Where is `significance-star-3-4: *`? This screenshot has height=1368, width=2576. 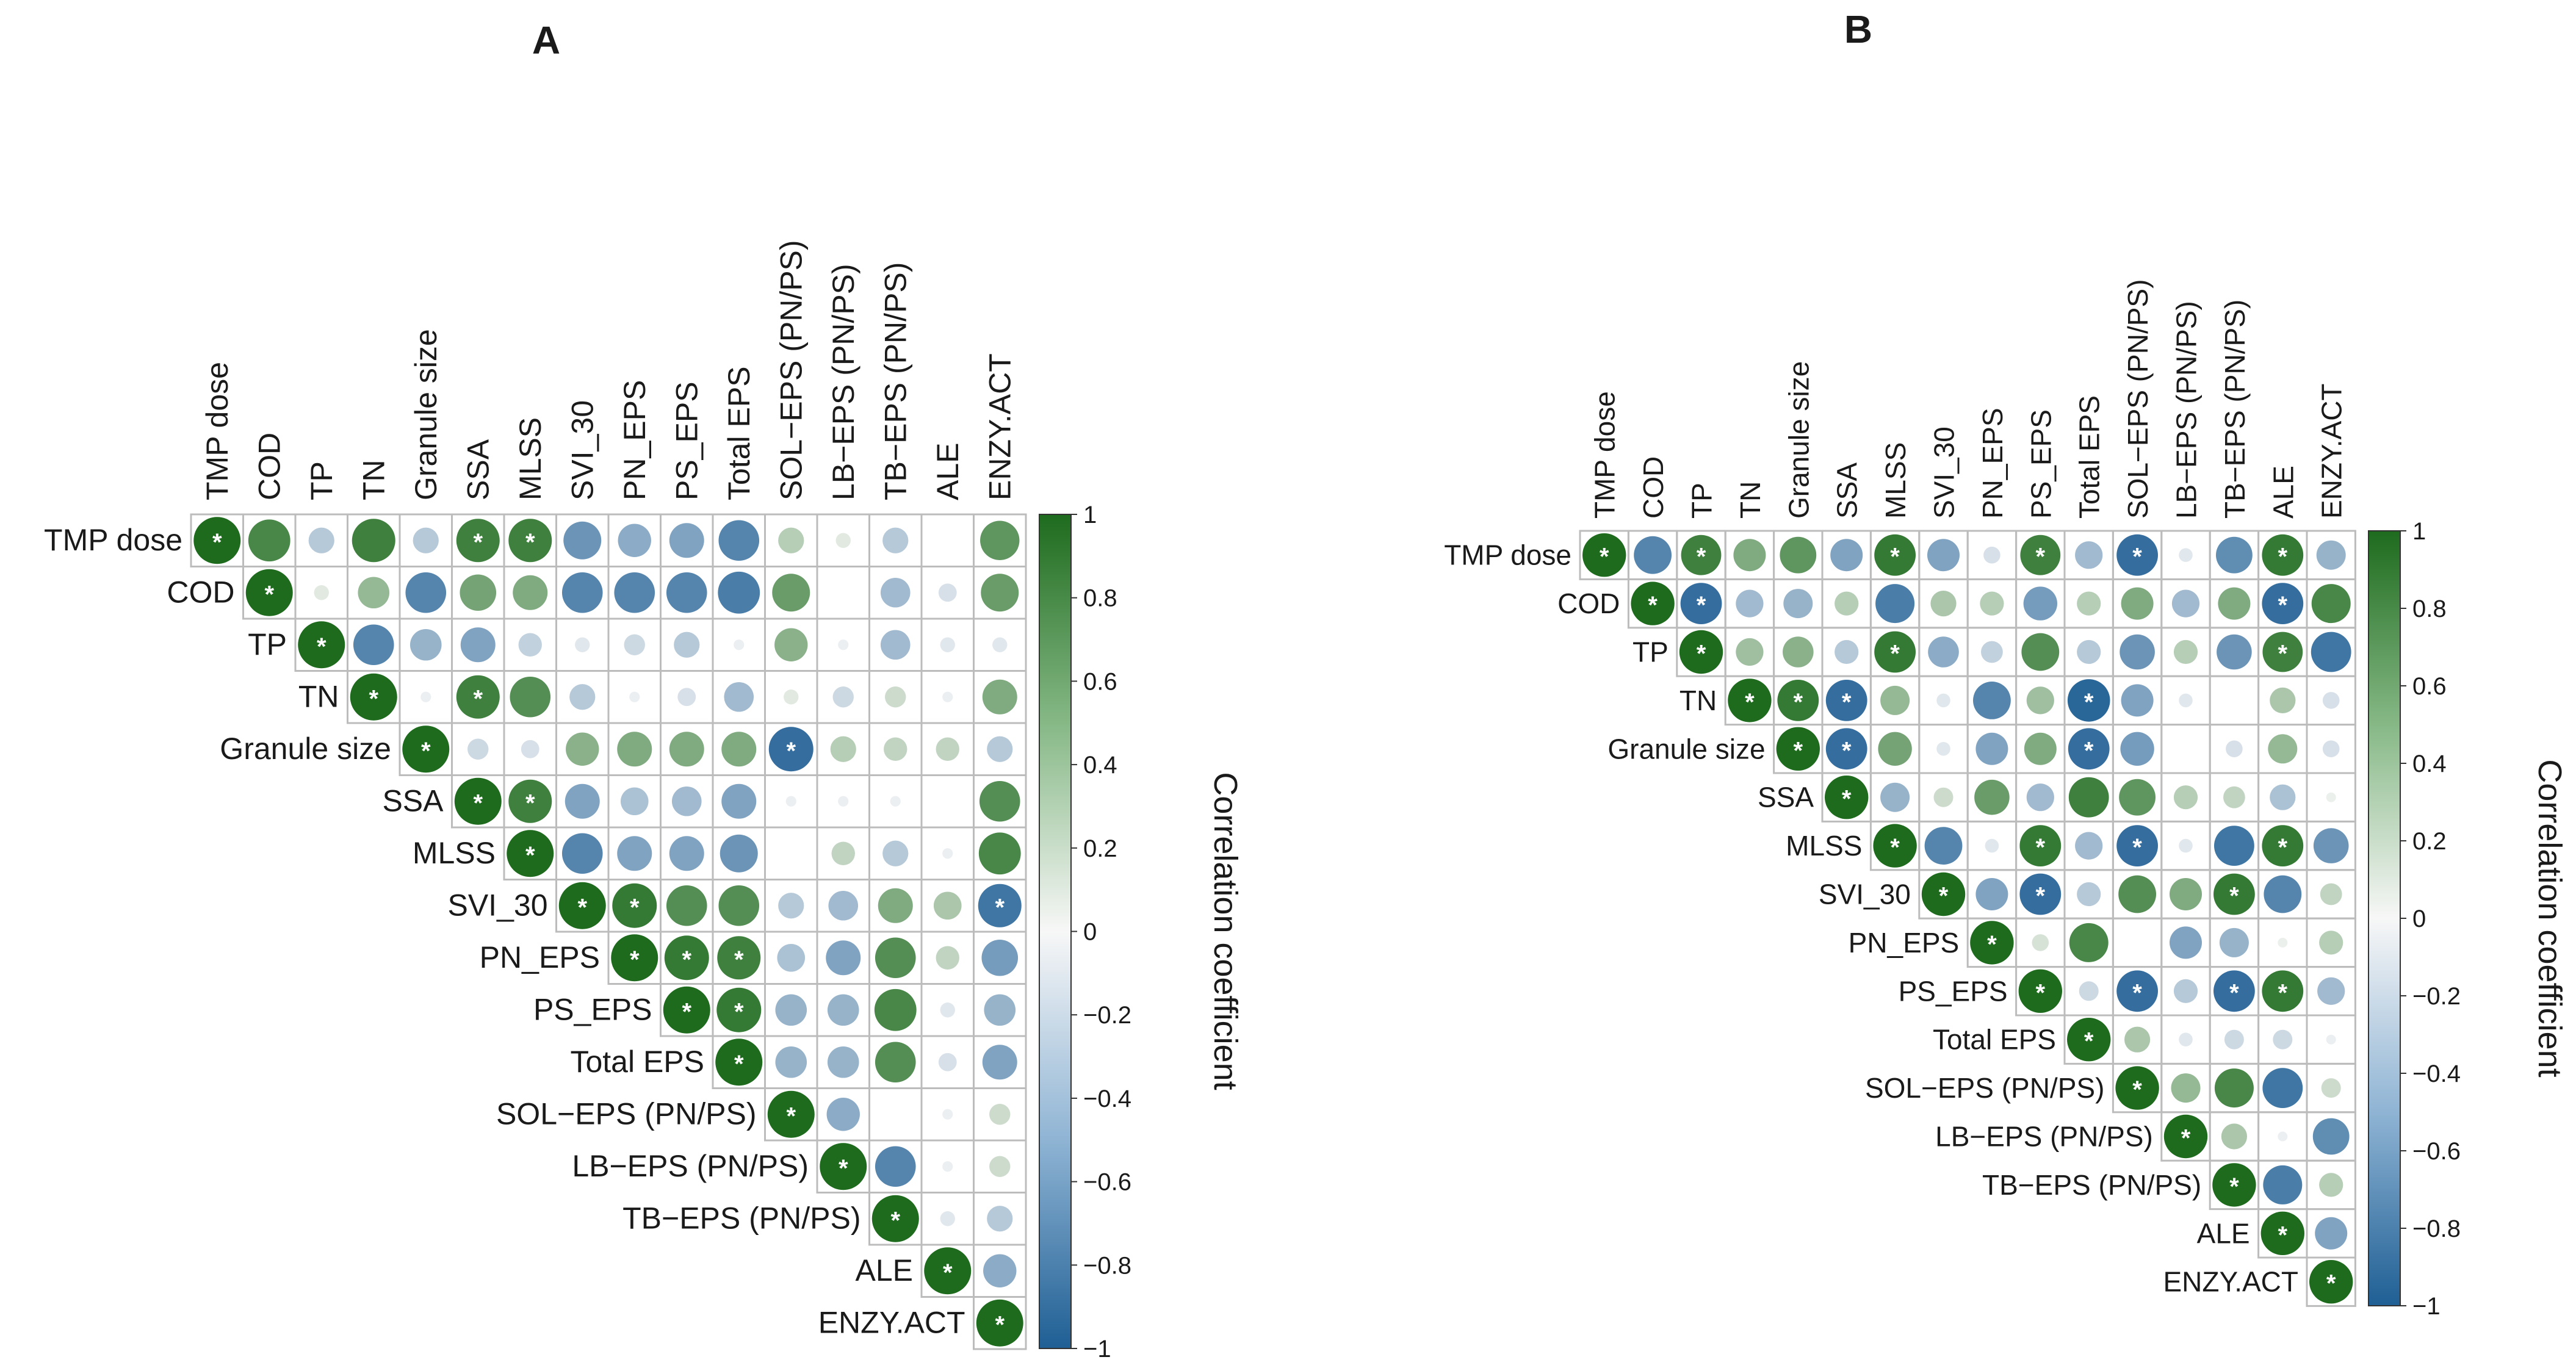
significance-star-3-4: * is located at coordinates (1798, 702).